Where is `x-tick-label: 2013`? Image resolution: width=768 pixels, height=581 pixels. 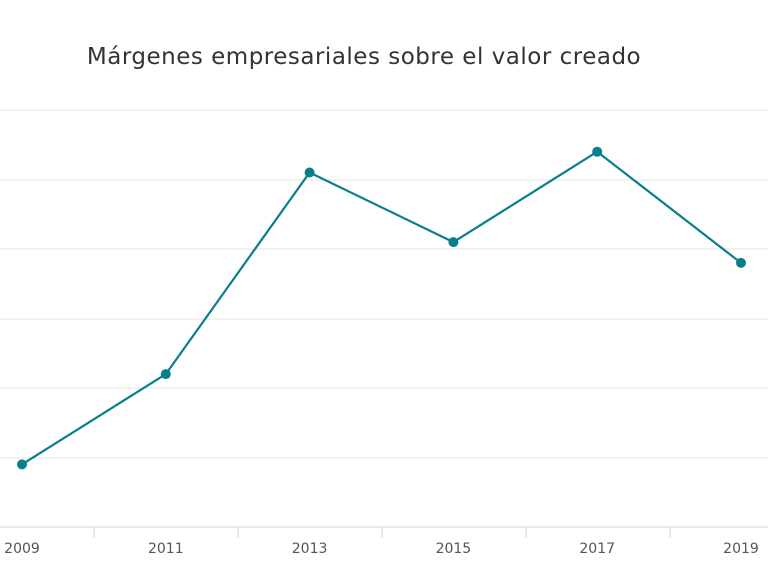
x-tick-label: 2013 is located at coordinates (310, 549).